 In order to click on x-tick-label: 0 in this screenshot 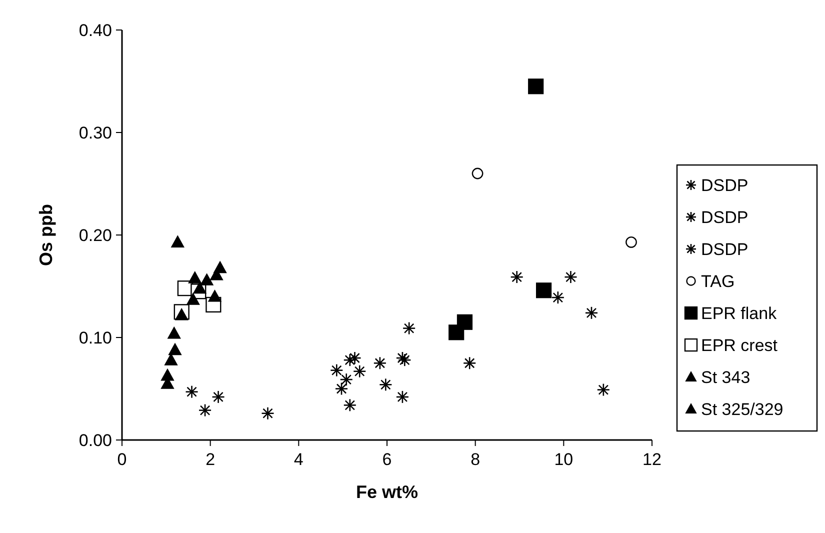, I will do `click(122, 459)`.